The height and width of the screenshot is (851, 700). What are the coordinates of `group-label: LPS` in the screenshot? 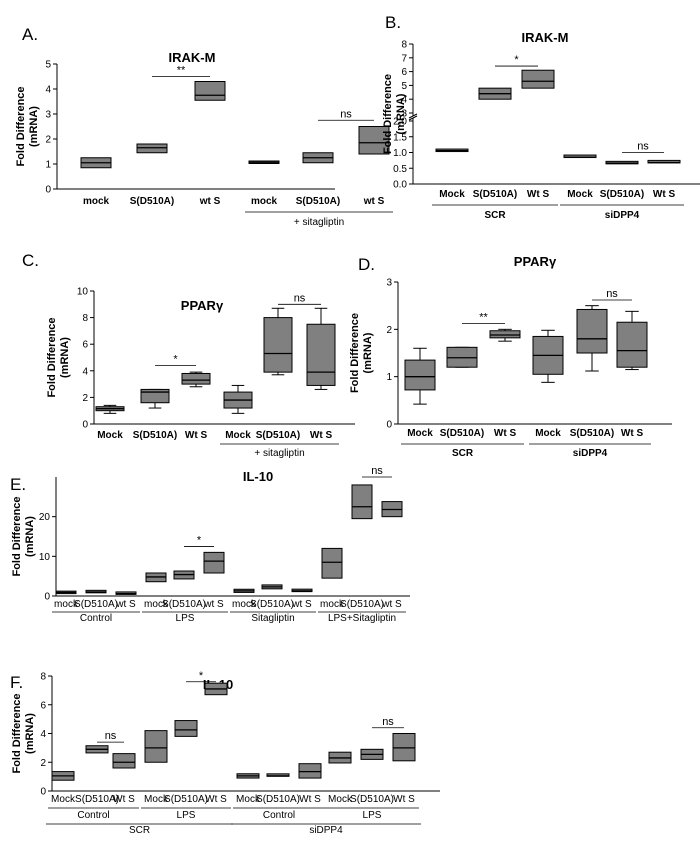 It's located at (185, 618).